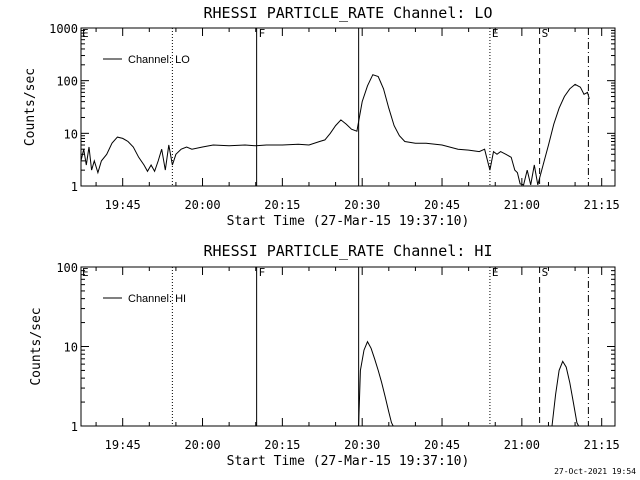 This screenshot has width=640, height=480. I want to click on chart-title: RHESSI PARTICLE_RATE Channel: HI, so click(348, 251).